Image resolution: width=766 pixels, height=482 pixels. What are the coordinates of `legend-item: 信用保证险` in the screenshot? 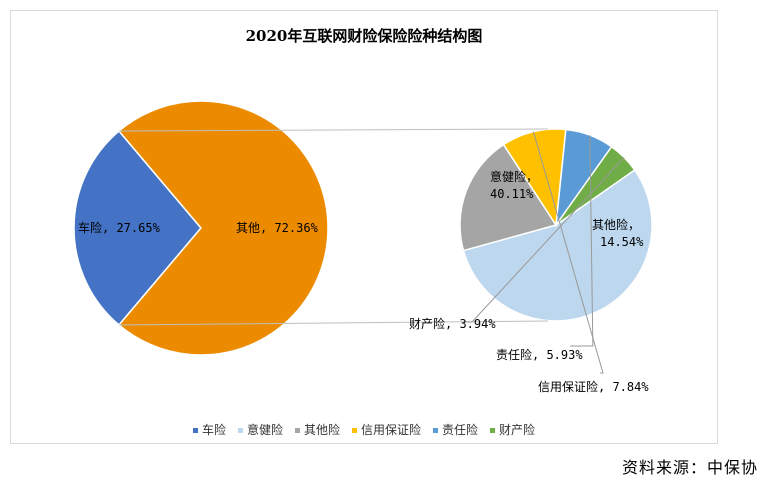 It's located at (386, 429).